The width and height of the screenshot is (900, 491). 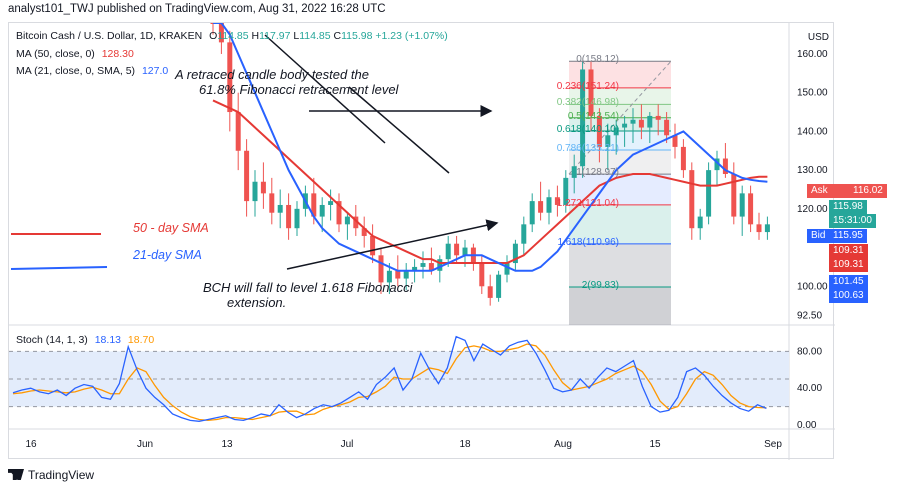 What do you see at coordinates (819, 190) in the screenshot?
I see `ask-label: Ask` at bounding box center [819, 190].